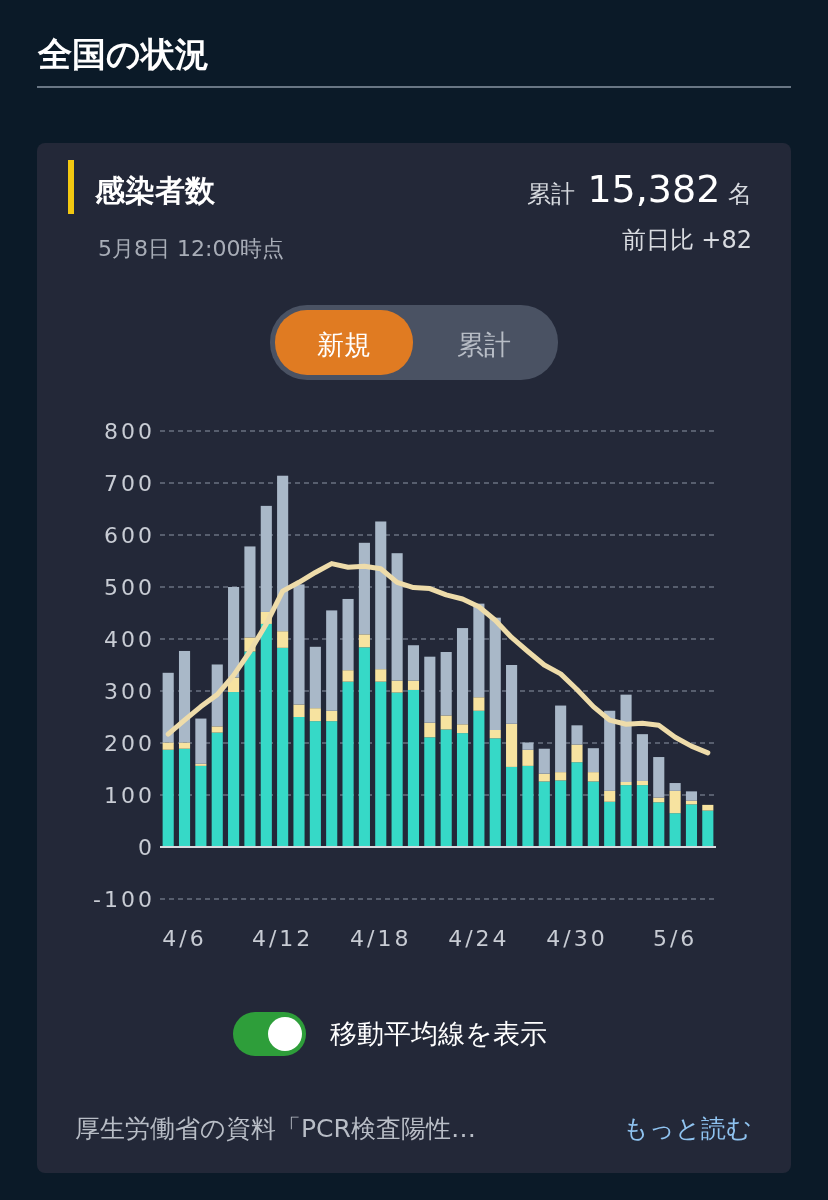  I want to click on text: 前日比 +82, so click(686, 240).